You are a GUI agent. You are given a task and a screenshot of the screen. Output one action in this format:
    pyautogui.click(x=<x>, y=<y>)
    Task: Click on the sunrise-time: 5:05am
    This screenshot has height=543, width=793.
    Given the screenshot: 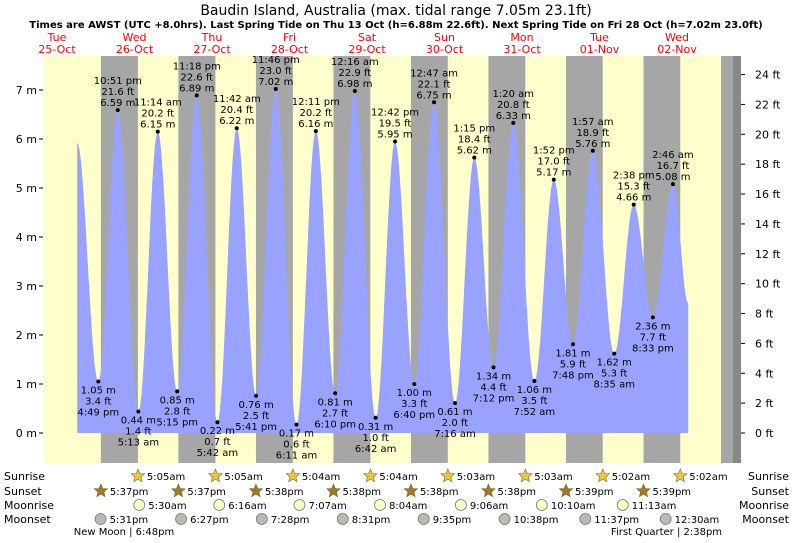 What is the action you would take?
    pyautogui.click(x=243, y=477)
    